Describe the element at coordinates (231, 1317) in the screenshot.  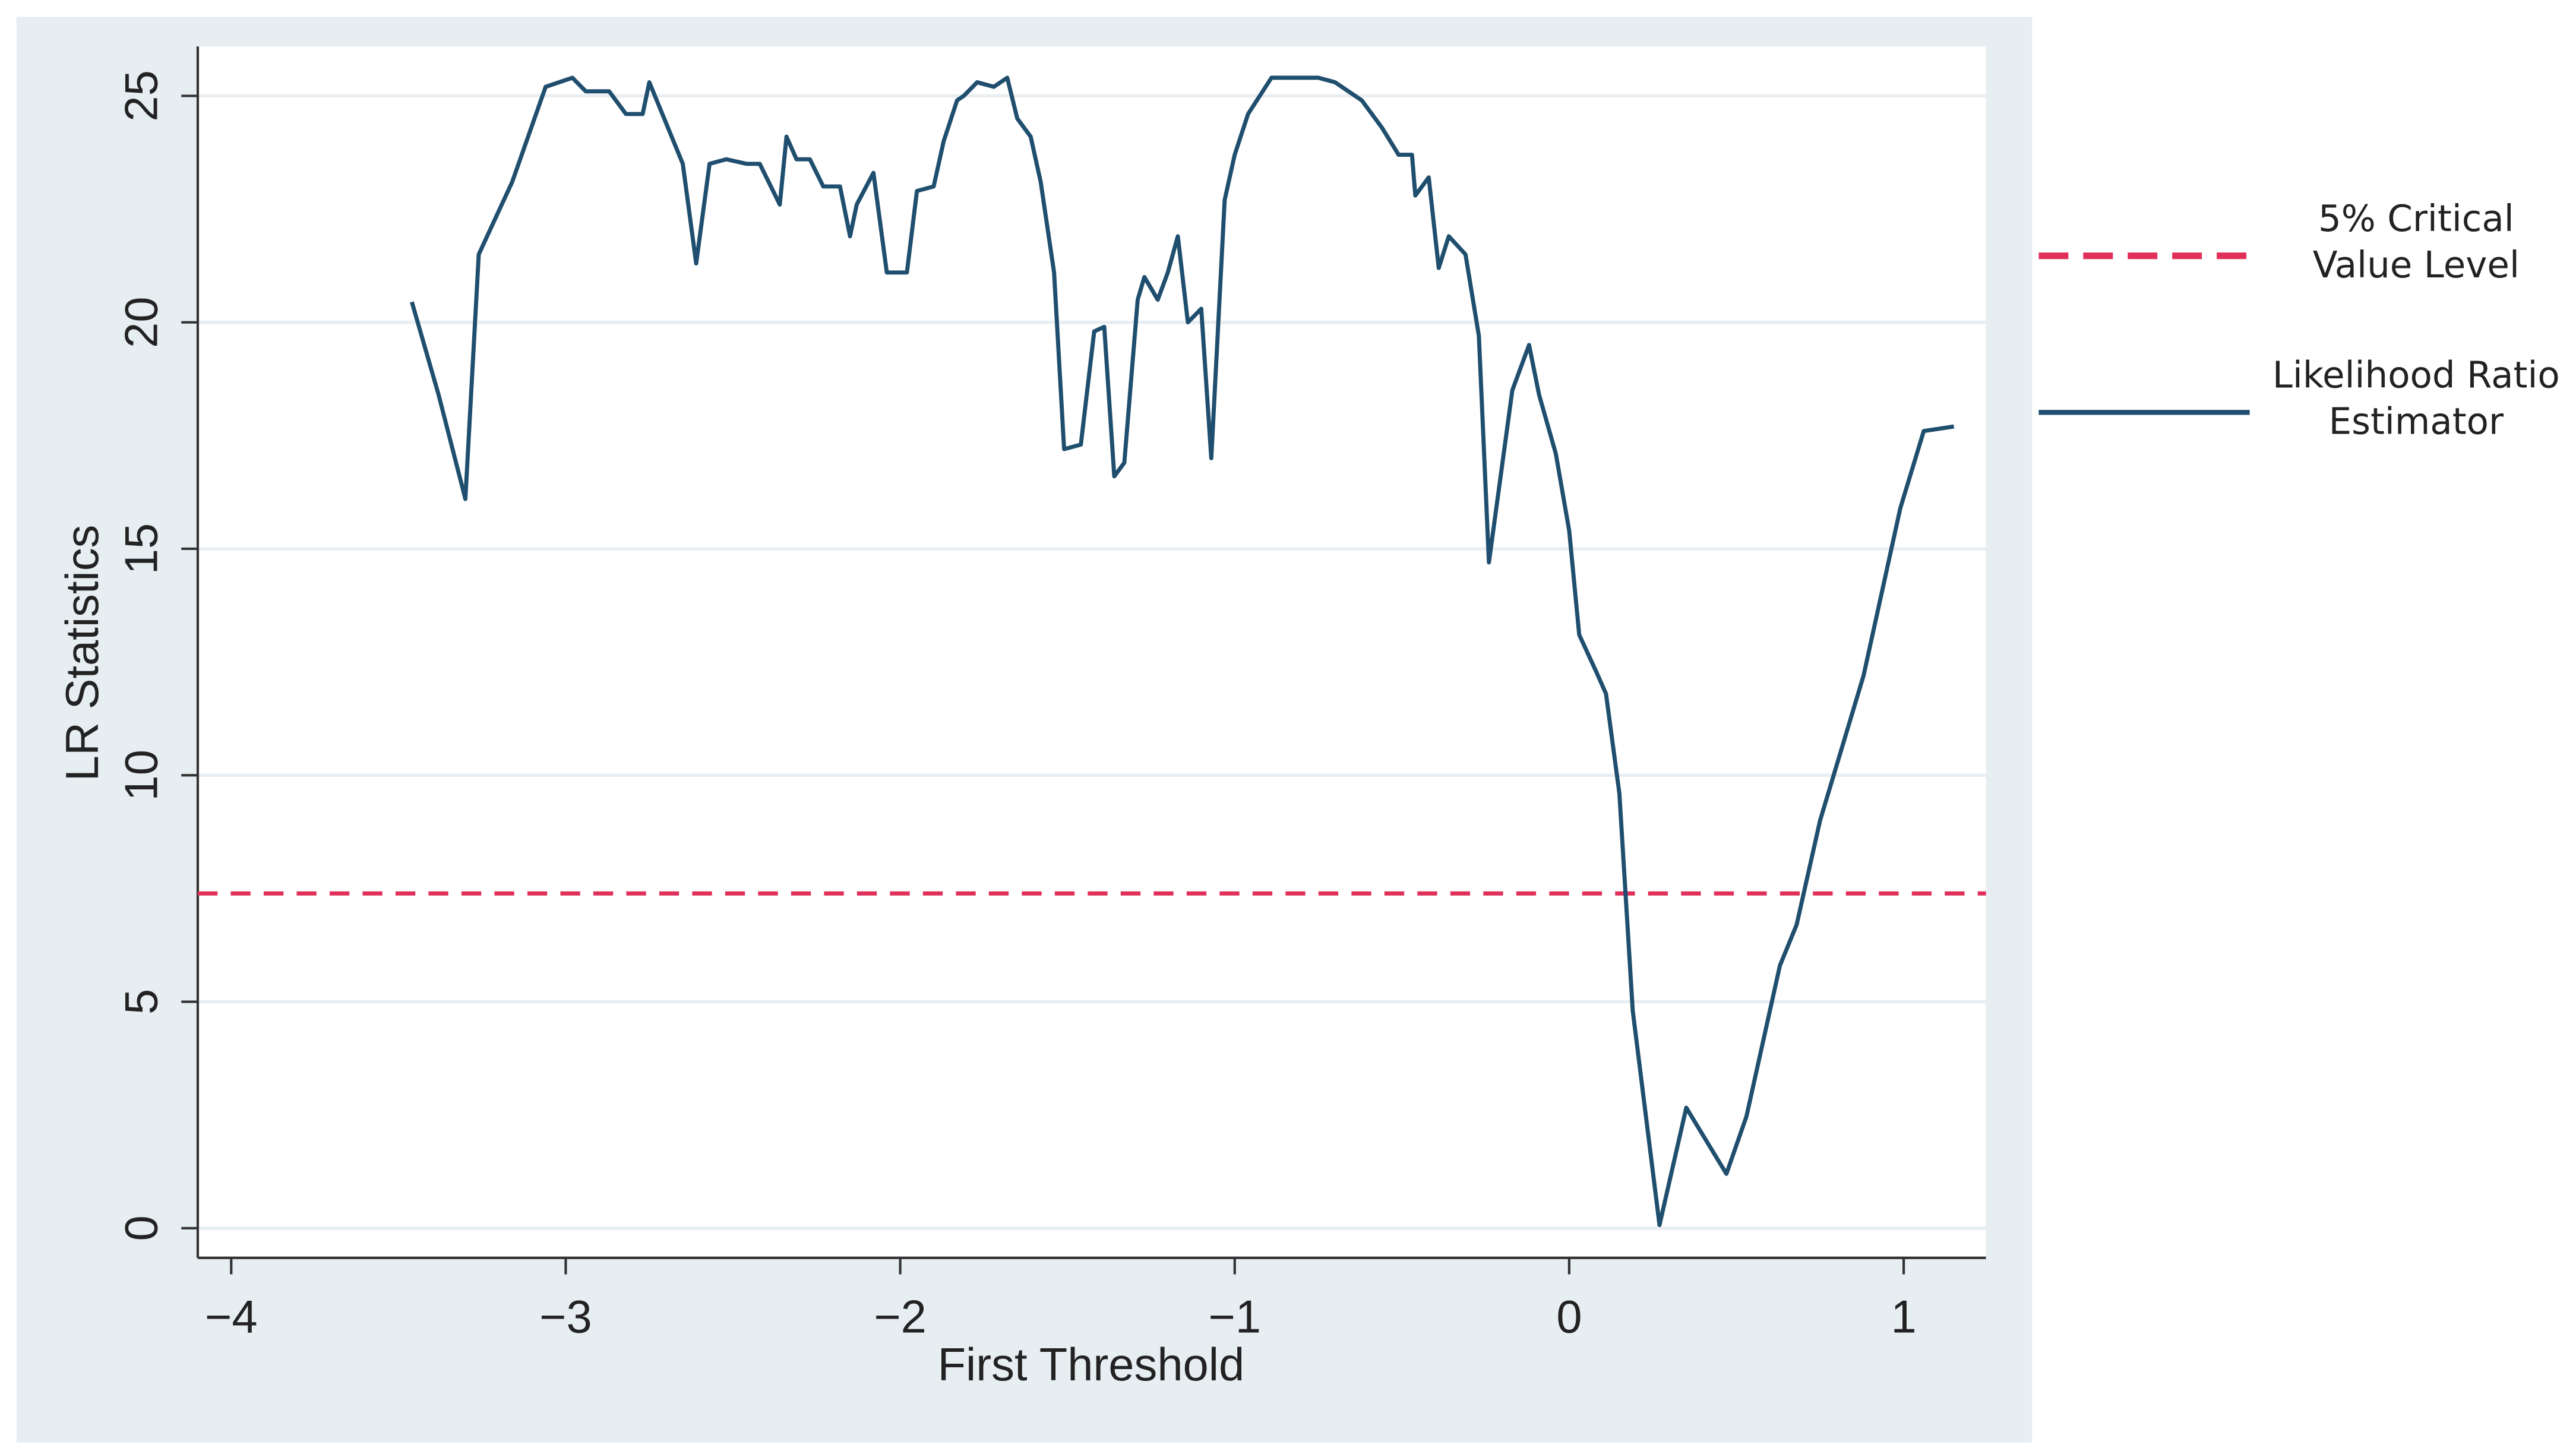
I see `x-tick-label: −4` at that location.